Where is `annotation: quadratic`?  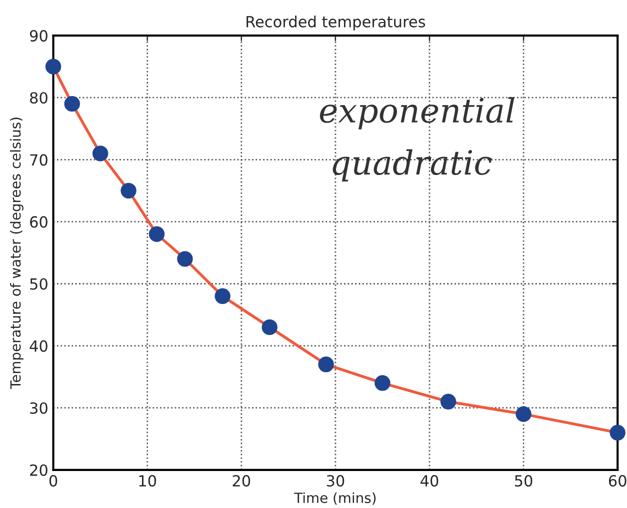
annotation: quadratic is located at coordinates (412, 165).